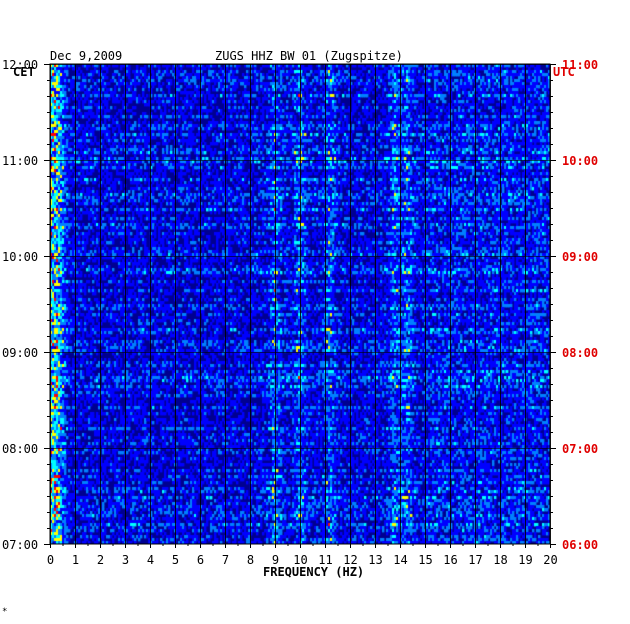 The image size is (630, 624). What do you see at coordinates (20, 544) in the screenshot?
I see `cet-tick-label: 07:00` at bounding box center [20, 544].